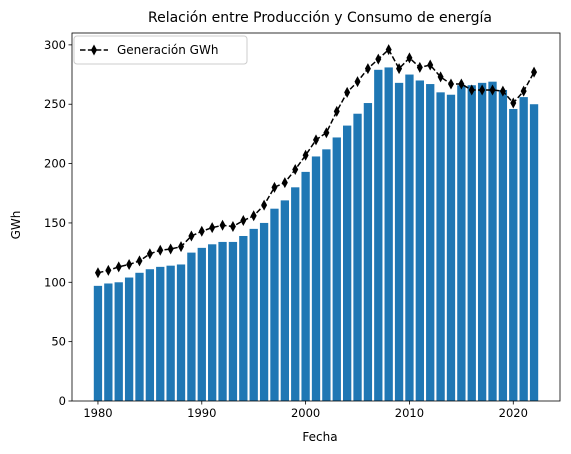 The width and height of the screenshot is (571, 454). What do you see at coordinates (336, 269) in the screenshot?
I see `bar-2003` at bounding box center [336, 269].